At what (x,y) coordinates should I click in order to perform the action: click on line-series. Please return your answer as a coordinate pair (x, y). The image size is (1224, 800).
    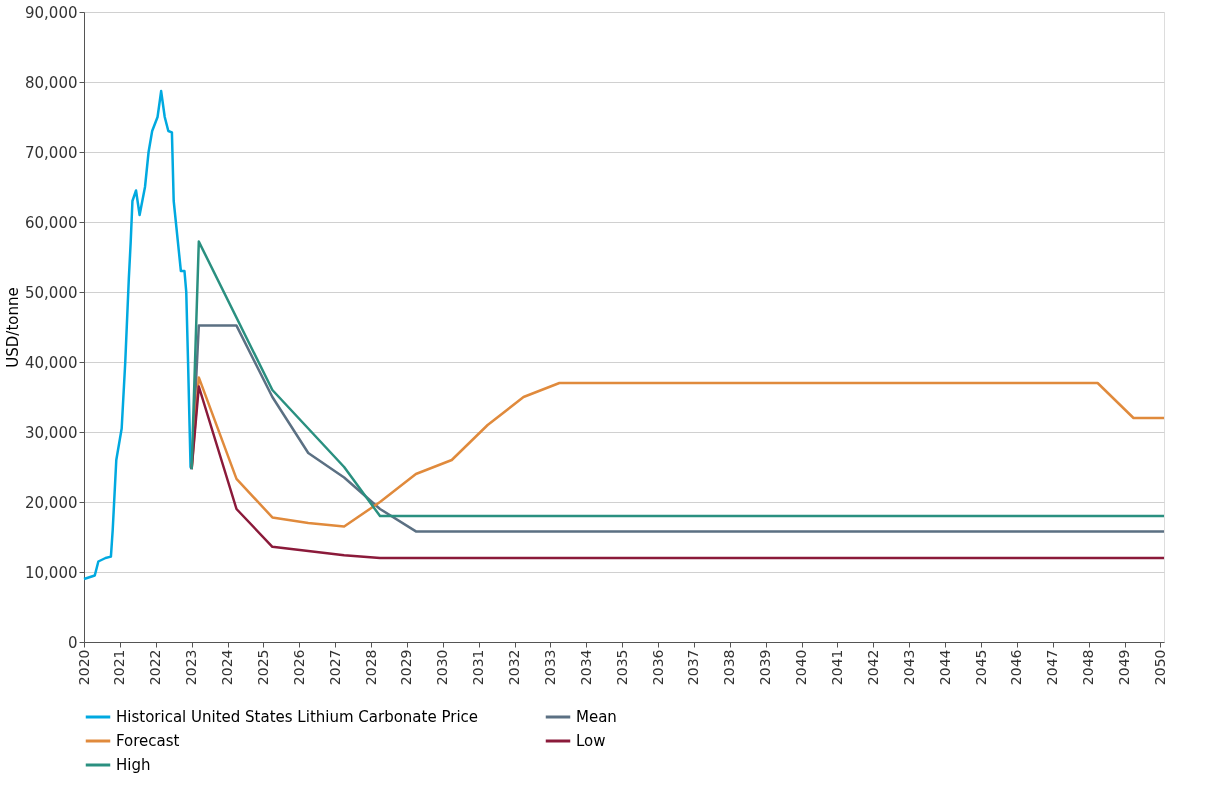
    Looking at the image, I should click on (137, 335).